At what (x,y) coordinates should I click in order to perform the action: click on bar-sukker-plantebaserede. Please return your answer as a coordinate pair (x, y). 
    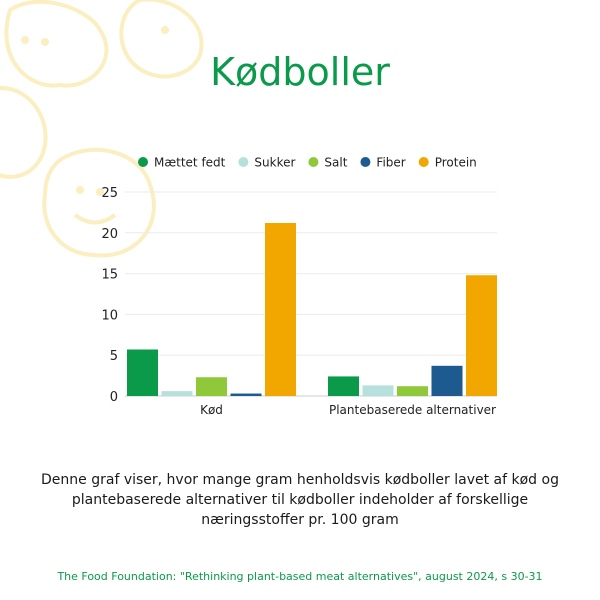
    Looking at the image, I should click on (378, 390).